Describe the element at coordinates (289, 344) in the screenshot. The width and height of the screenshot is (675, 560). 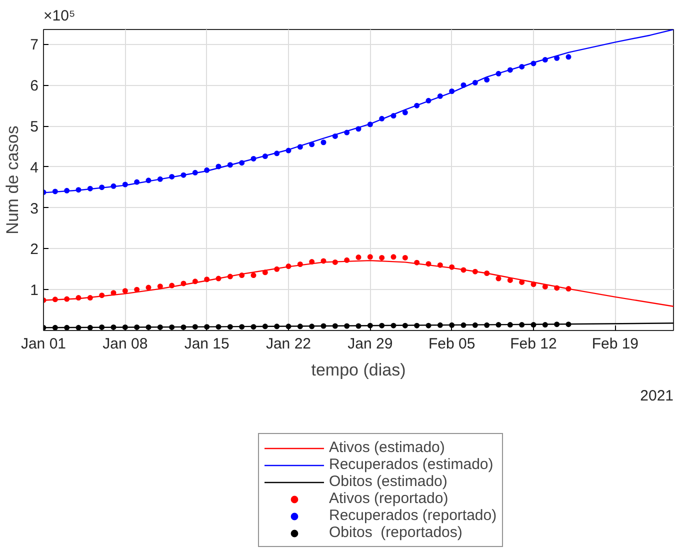
I see `x-tick-label: Jan 22` at that location.